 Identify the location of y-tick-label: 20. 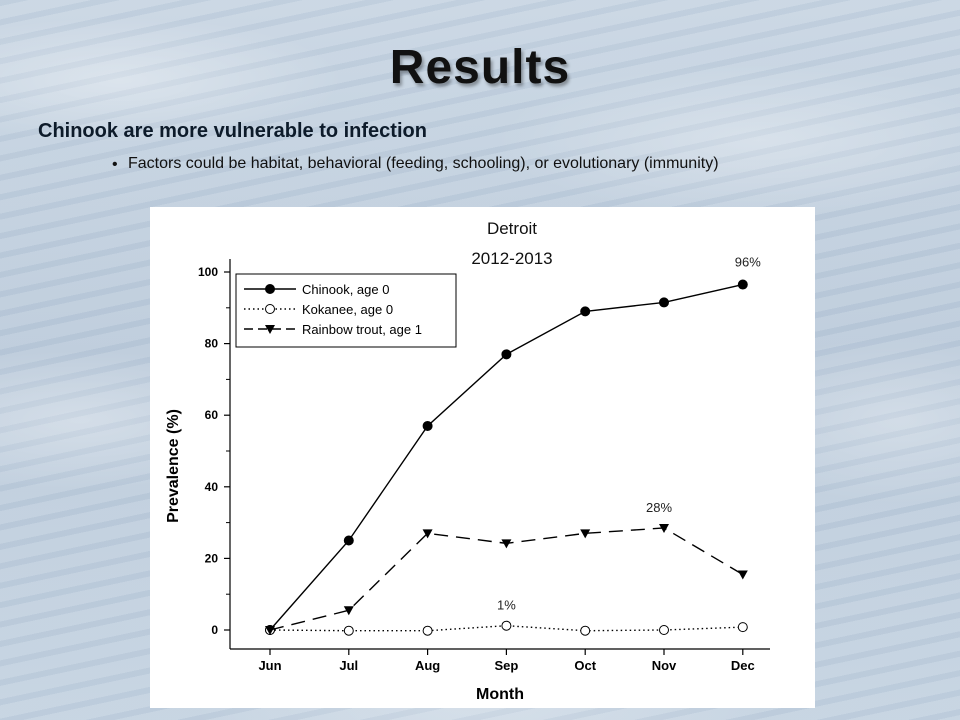
(212, 558).